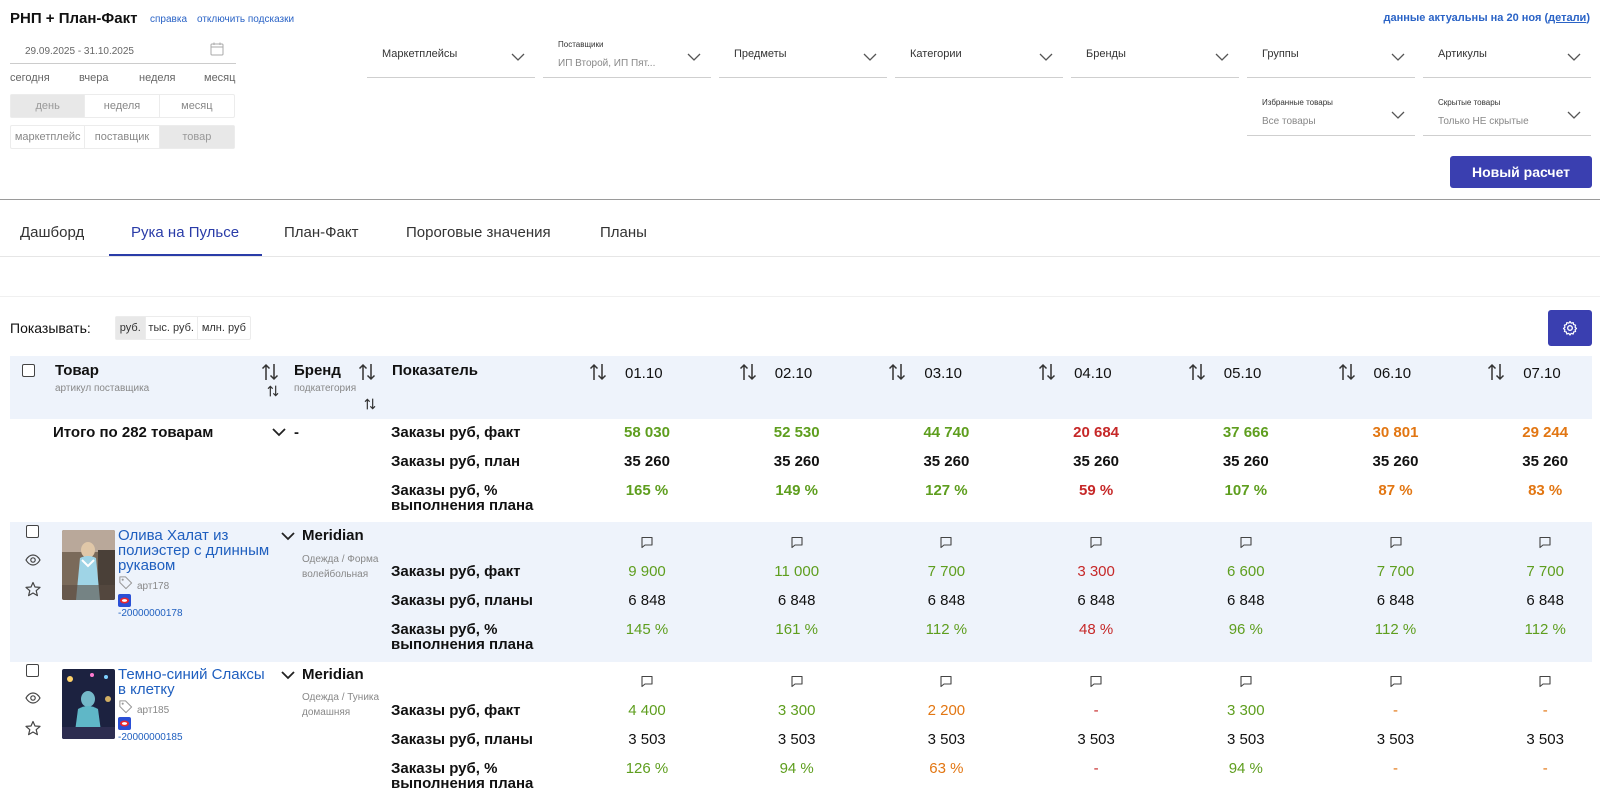 Image resolution: width=1600 pixels, height=794 pixels. Describe the element at coordinates (157, 78) in the screenshot. I see `quick-week: неделя` at that location.